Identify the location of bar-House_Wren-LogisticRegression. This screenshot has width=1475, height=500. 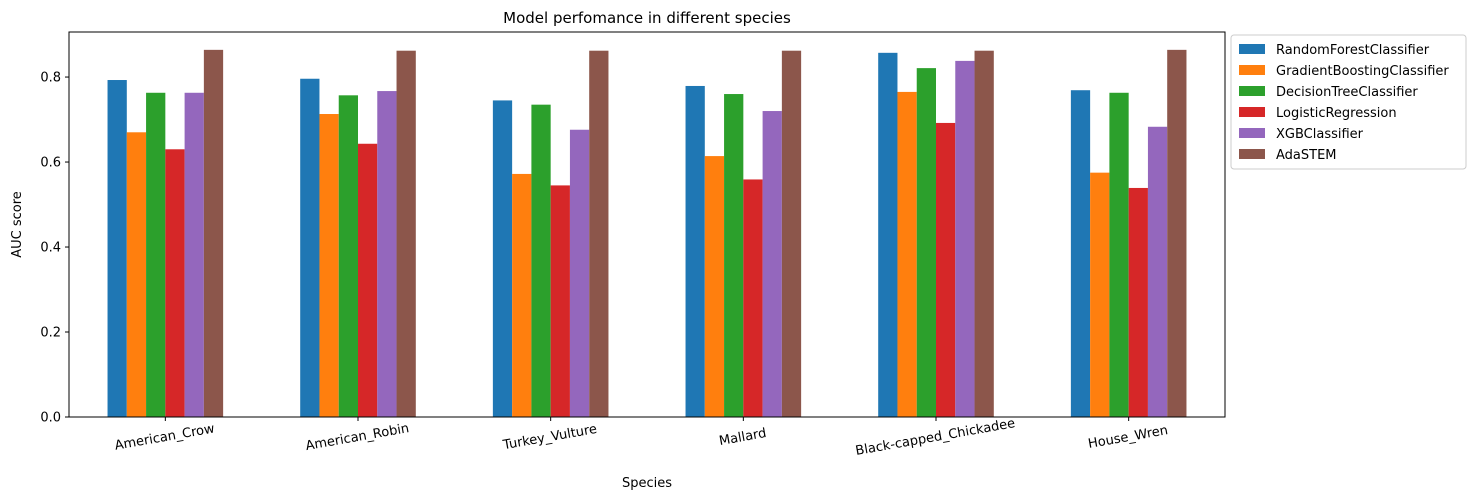
(1138, 302).